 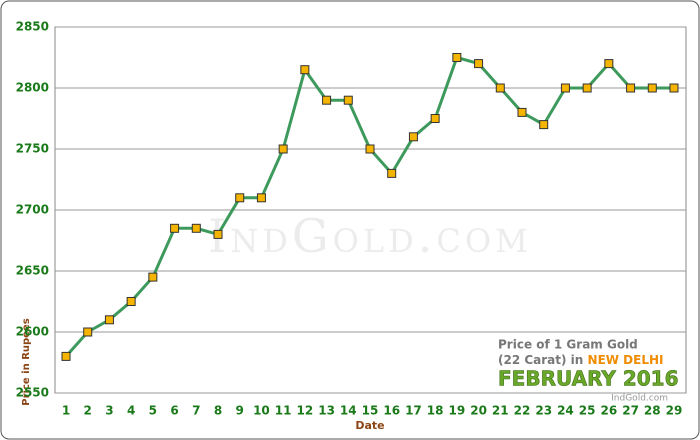 I want to click on caption-line: (22 Carat) in NEW DELHI, so click(x=581, y=360).